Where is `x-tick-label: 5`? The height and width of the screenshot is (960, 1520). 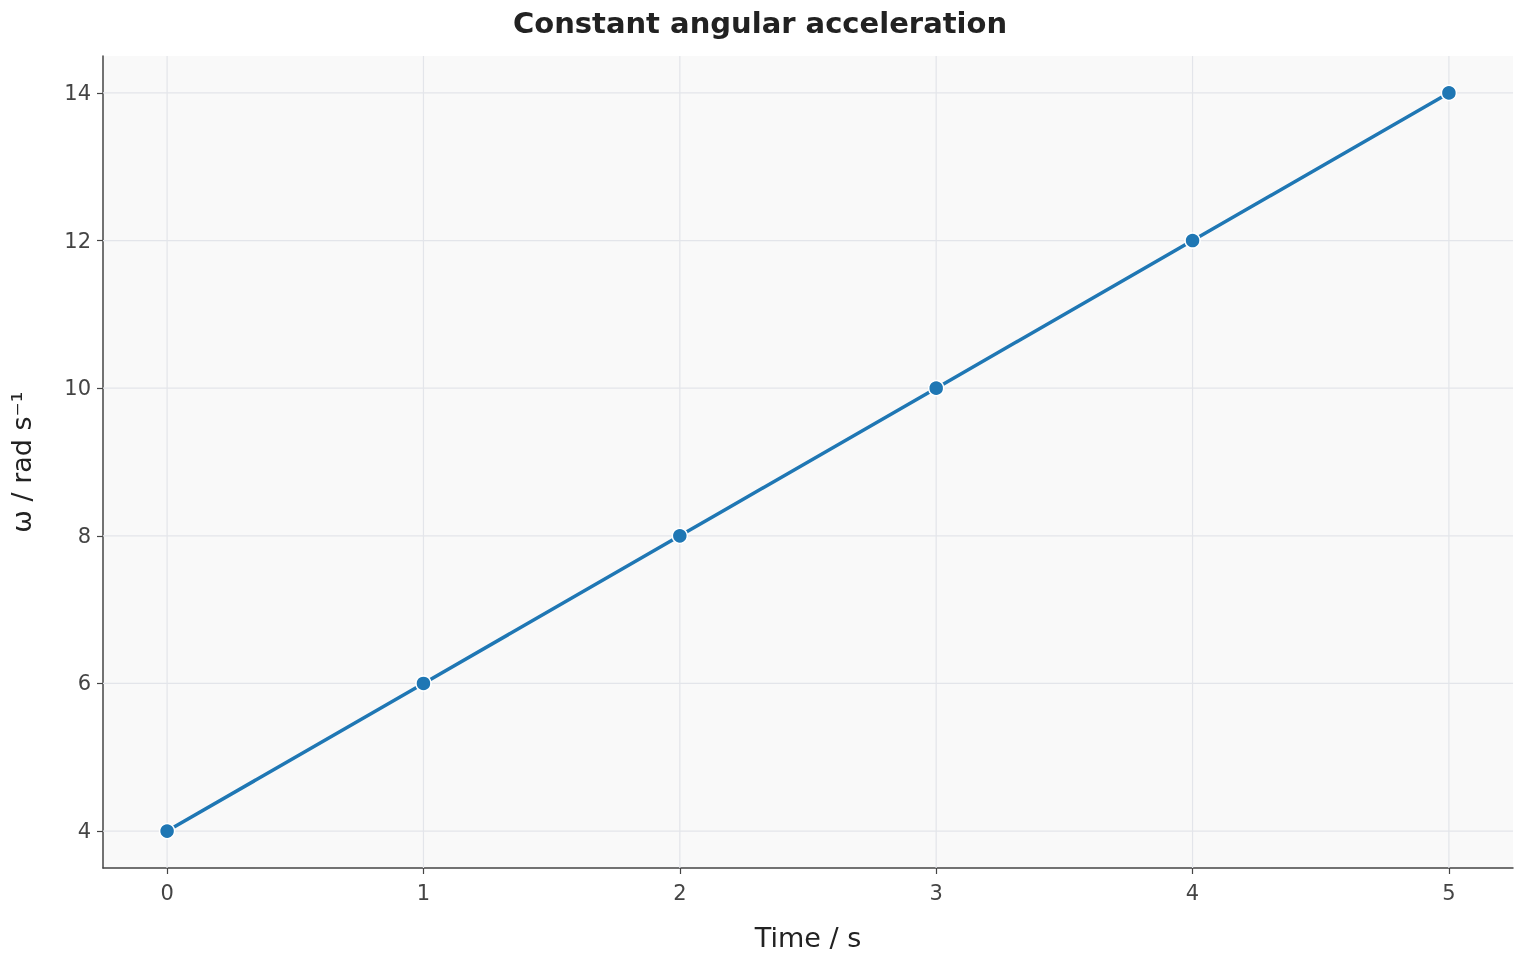
x-tick-label: 5 is located at coordinates (1449, 892).